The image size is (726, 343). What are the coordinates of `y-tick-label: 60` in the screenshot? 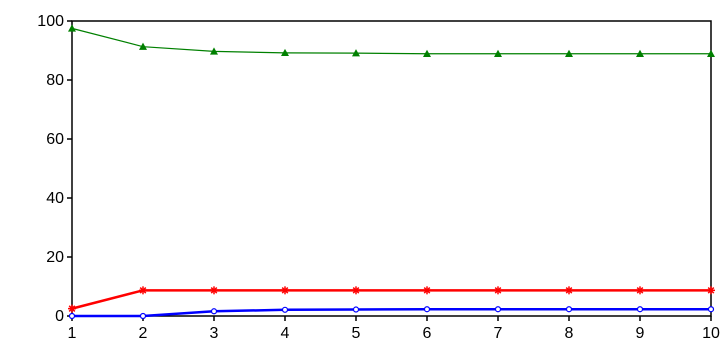 It's located at (55, 139).